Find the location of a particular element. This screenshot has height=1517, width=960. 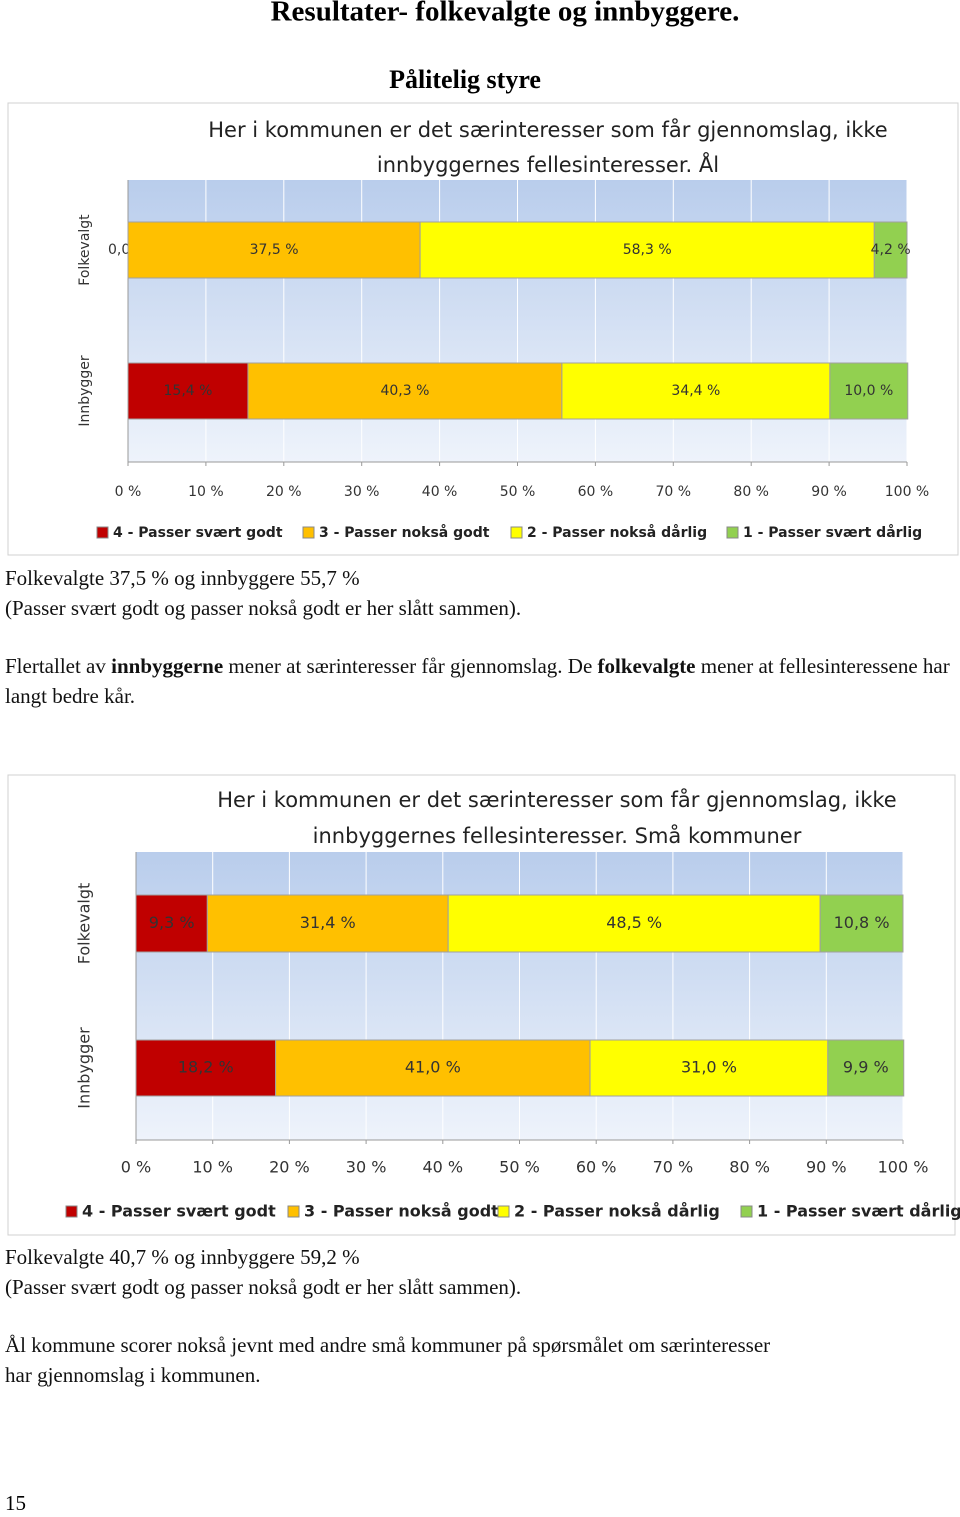

value-label: 40,3 % is located at coordinates (404, 391).